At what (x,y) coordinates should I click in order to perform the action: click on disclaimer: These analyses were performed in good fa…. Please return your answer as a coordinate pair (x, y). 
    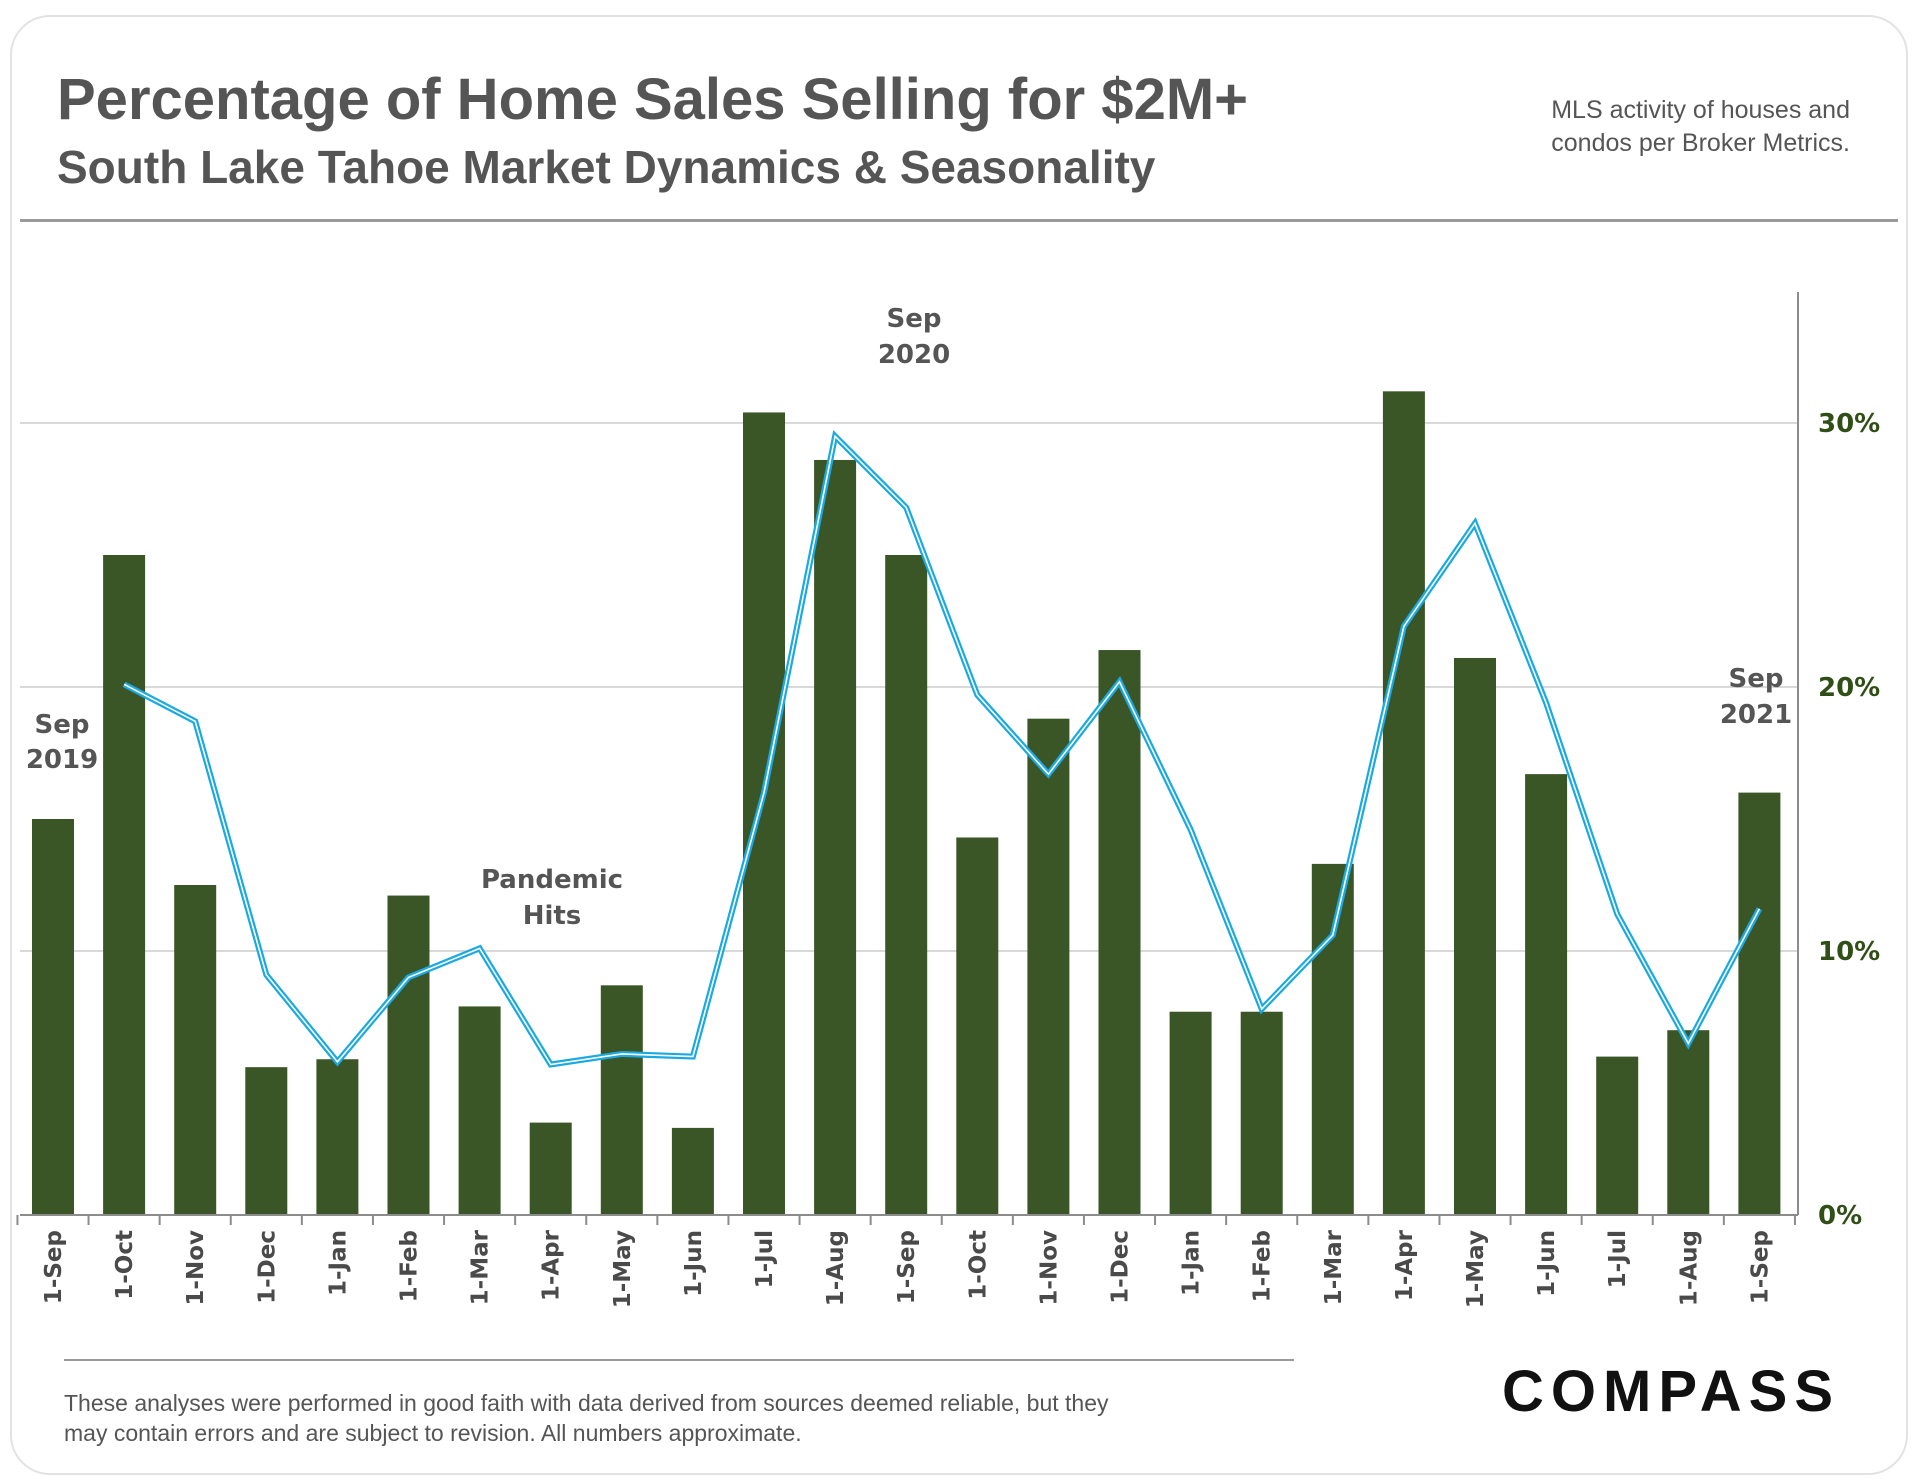
    Looking at the image, I should click on (586, 1418).